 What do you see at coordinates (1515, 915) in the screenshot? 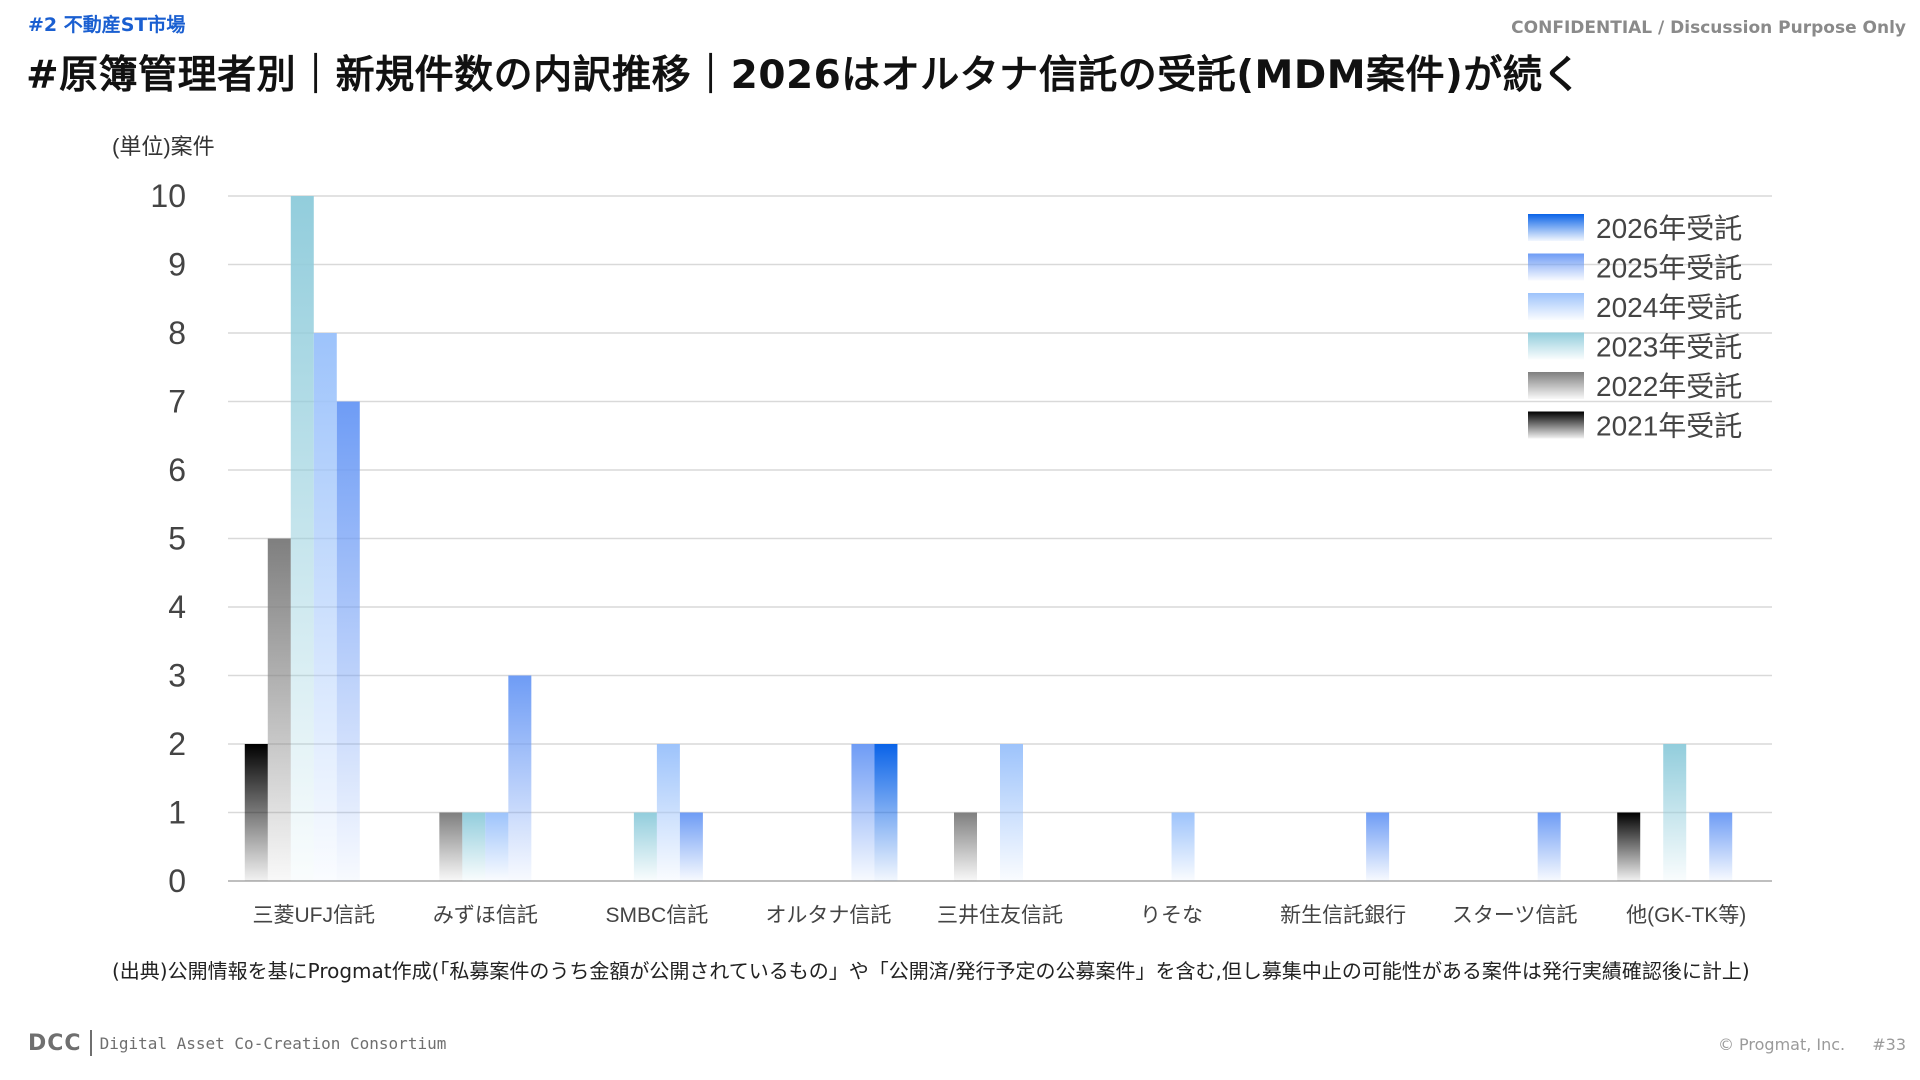
I see `x-tick-label: スターツ信託` at bounding box center [1515, 915].